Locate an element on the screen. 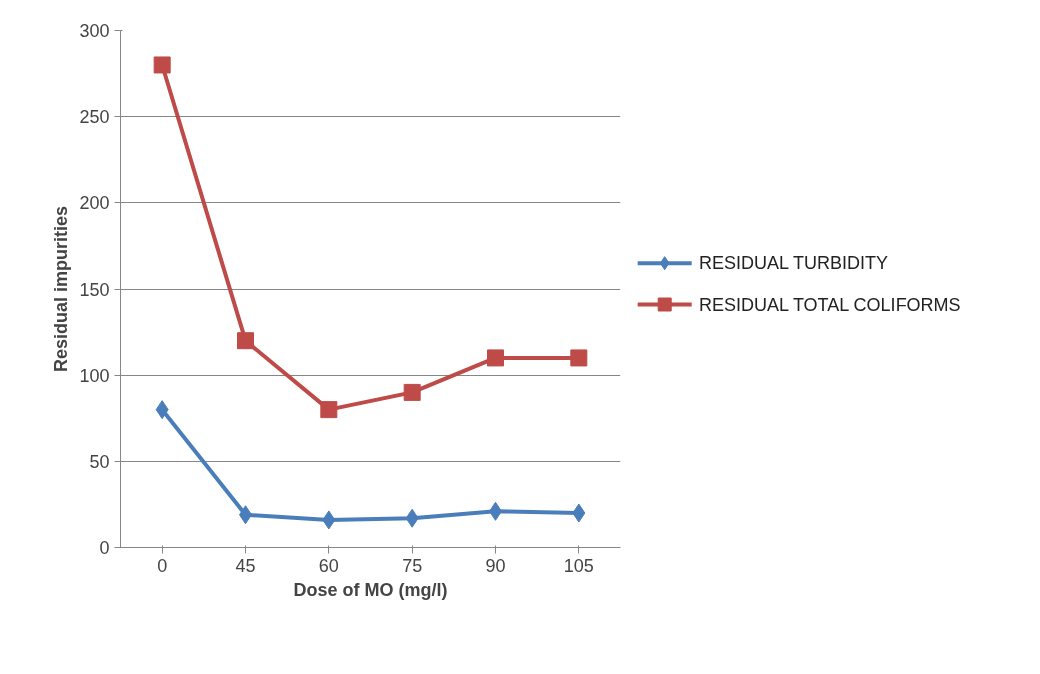 The width and height of the screenshot is (1040, 674). legend-label: RESIDUAL TOTAL COLIFORMS is located at coordinates (829, 304).